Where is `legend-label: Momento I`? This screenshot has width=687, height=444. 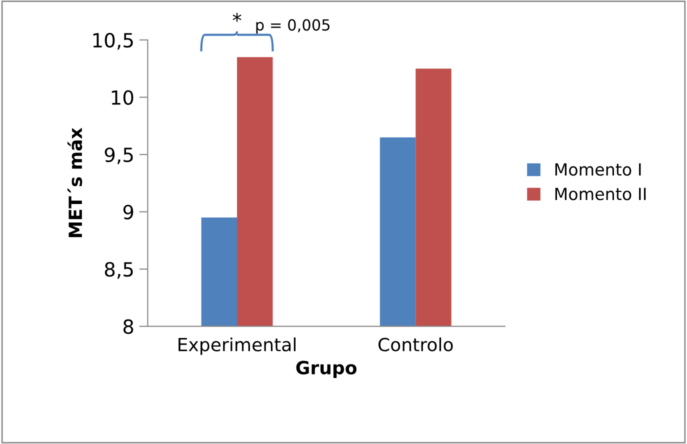 legend-label: Momento I is located at coordinates (598, 169).